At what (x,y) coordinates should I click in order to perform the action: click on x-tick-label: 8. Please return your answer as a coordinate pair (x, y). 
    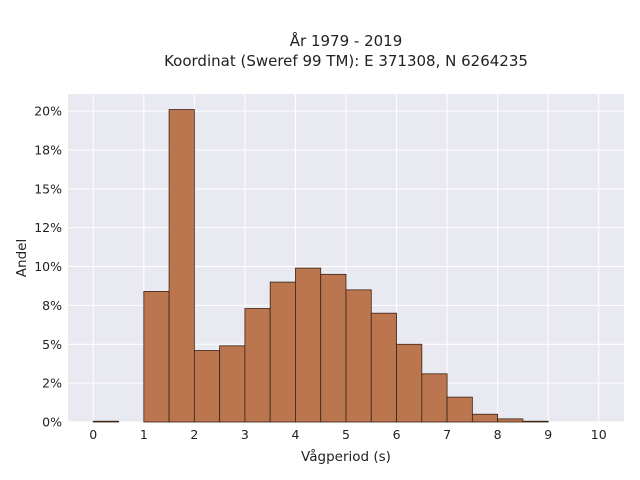
    Looking at the image, I should click on (498, 434).